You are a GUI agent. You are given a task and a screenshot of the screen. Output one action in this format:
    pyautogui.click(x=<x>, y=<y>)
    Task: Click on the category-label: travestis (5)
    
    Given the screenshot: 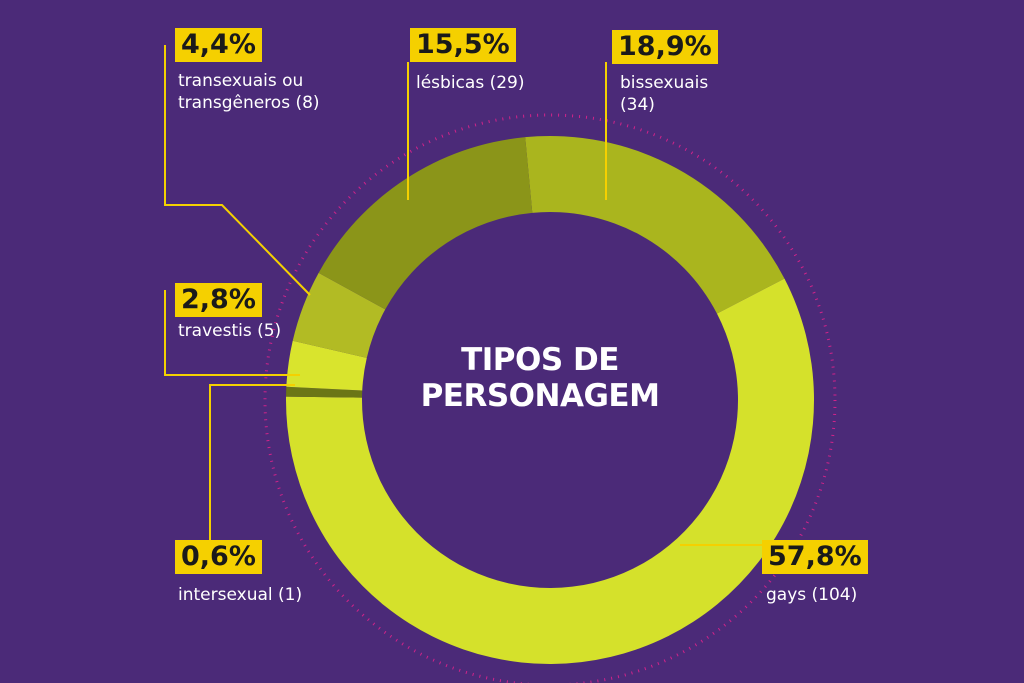 What is the action you would take?
    pyautogui.click(x=230, y=331)
    